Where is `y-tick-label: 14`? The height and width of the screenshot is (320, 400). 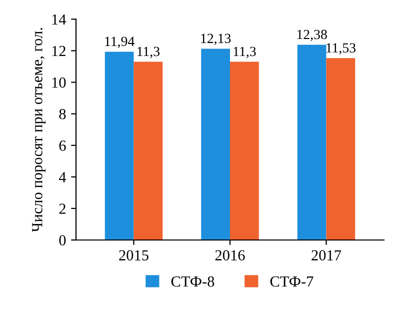 y-tick-label: 14 is located at coordinates (59, 19).